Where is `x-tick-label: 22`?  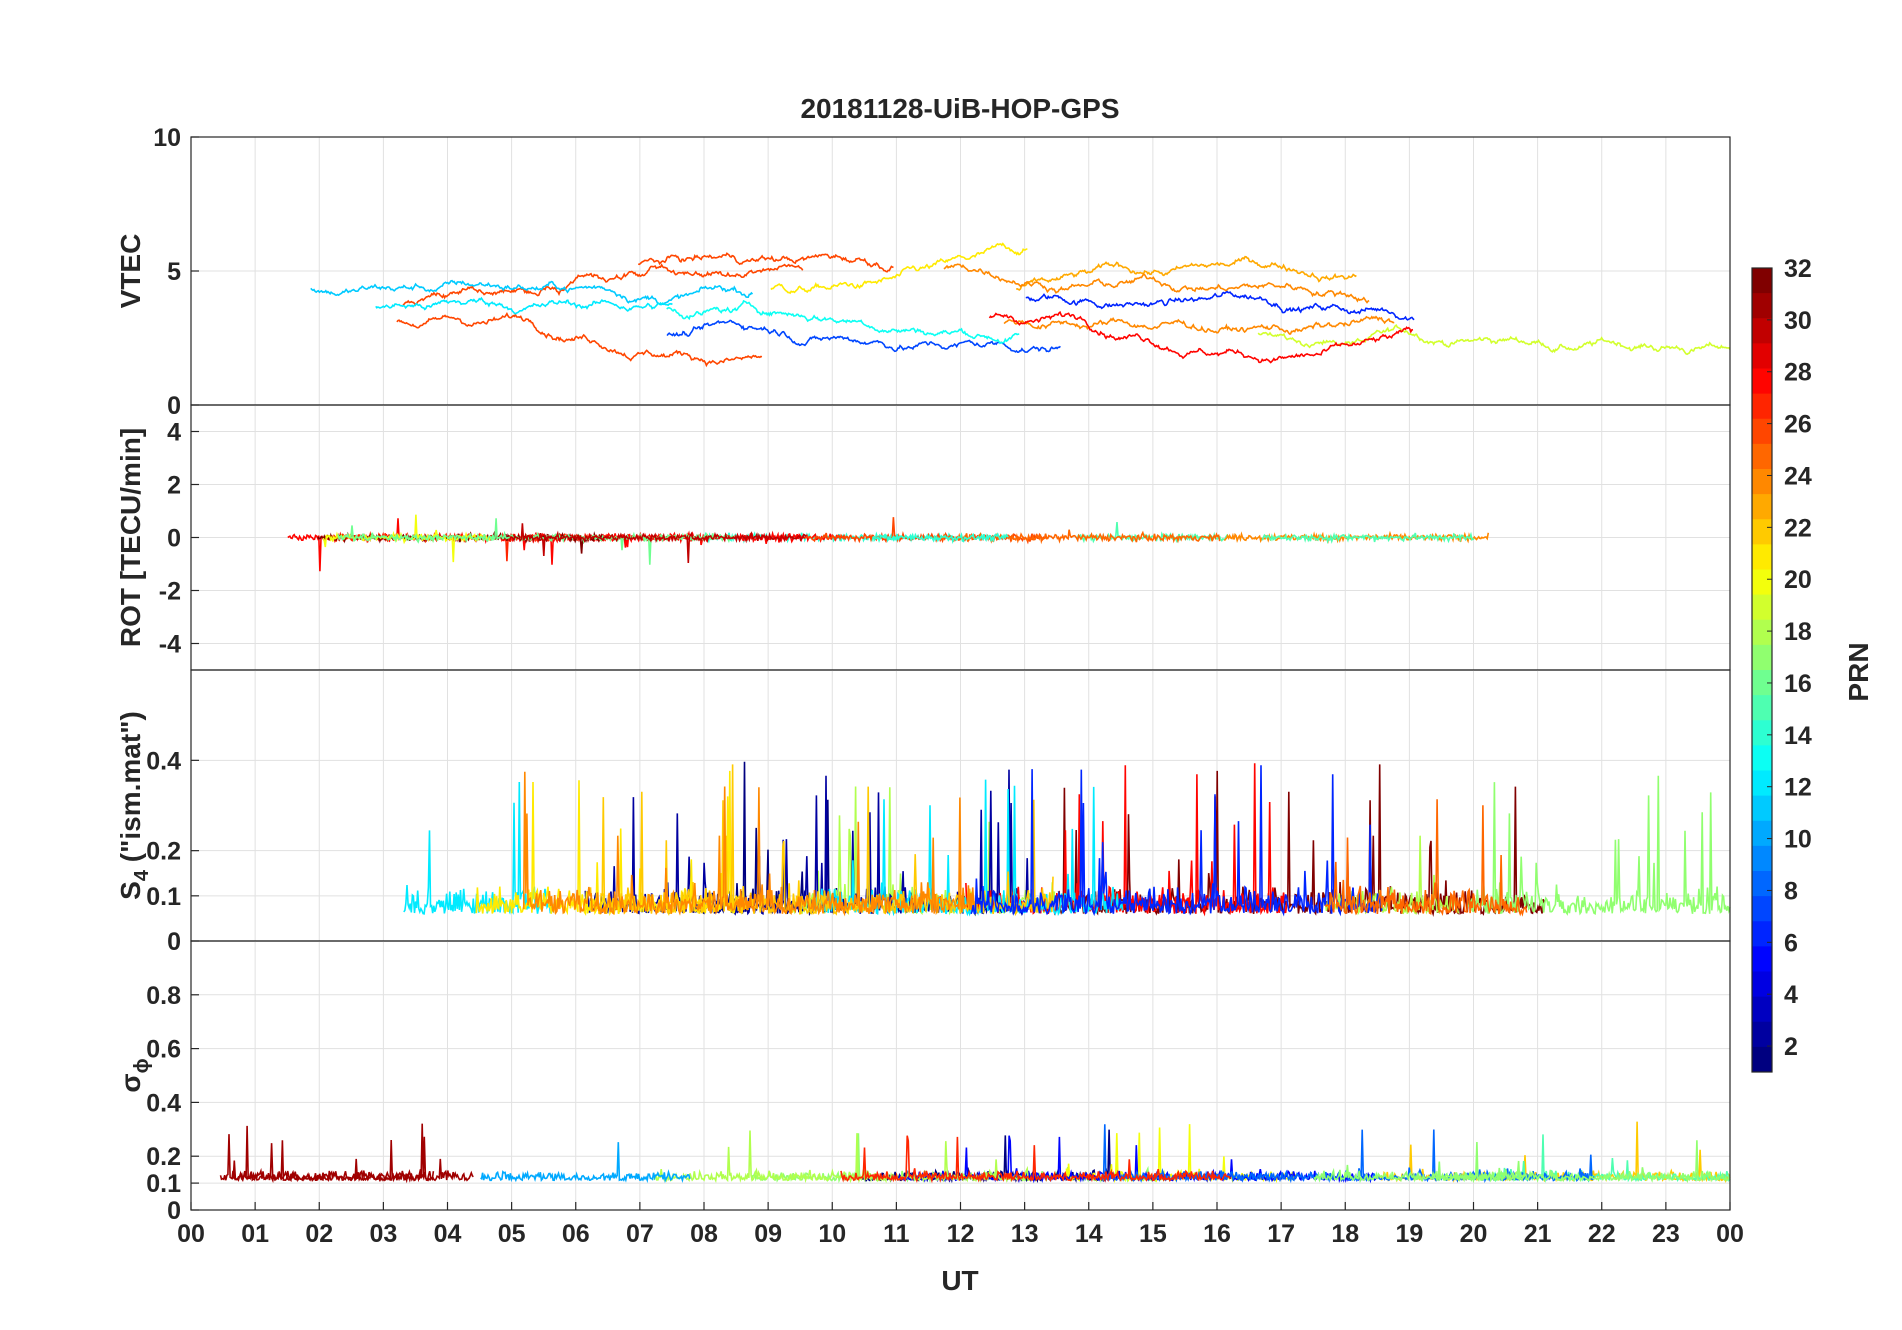 x-tick-label: 22 is located at coordinates (1602, 1234).